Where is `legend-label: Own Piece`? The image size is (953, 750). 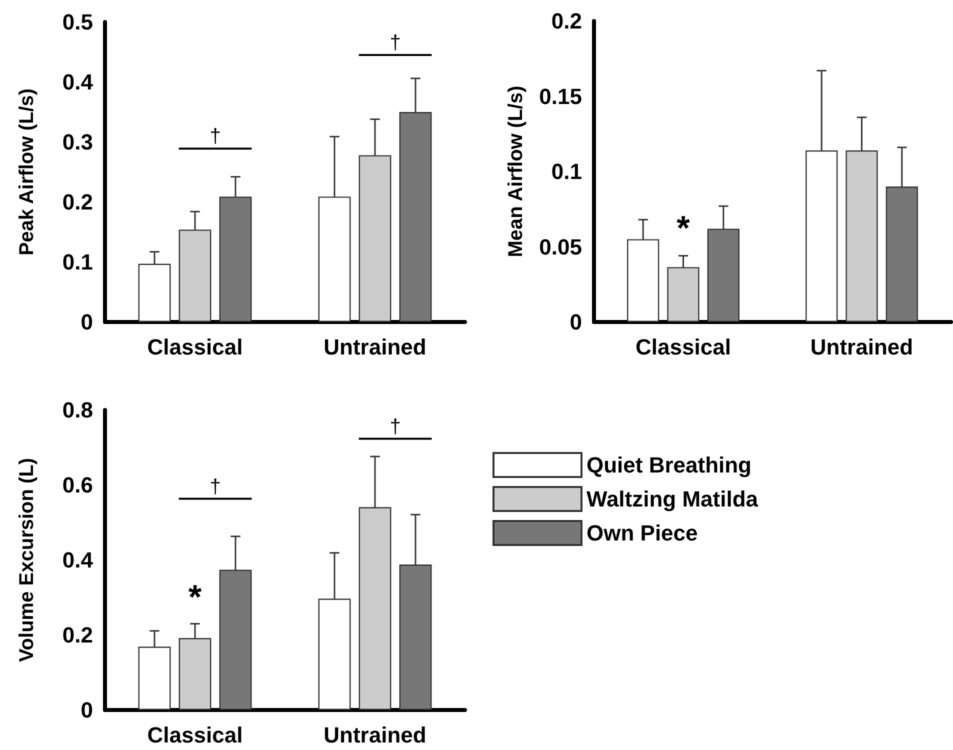 legend-label: Own Piece is located at coordinates (642, 533).